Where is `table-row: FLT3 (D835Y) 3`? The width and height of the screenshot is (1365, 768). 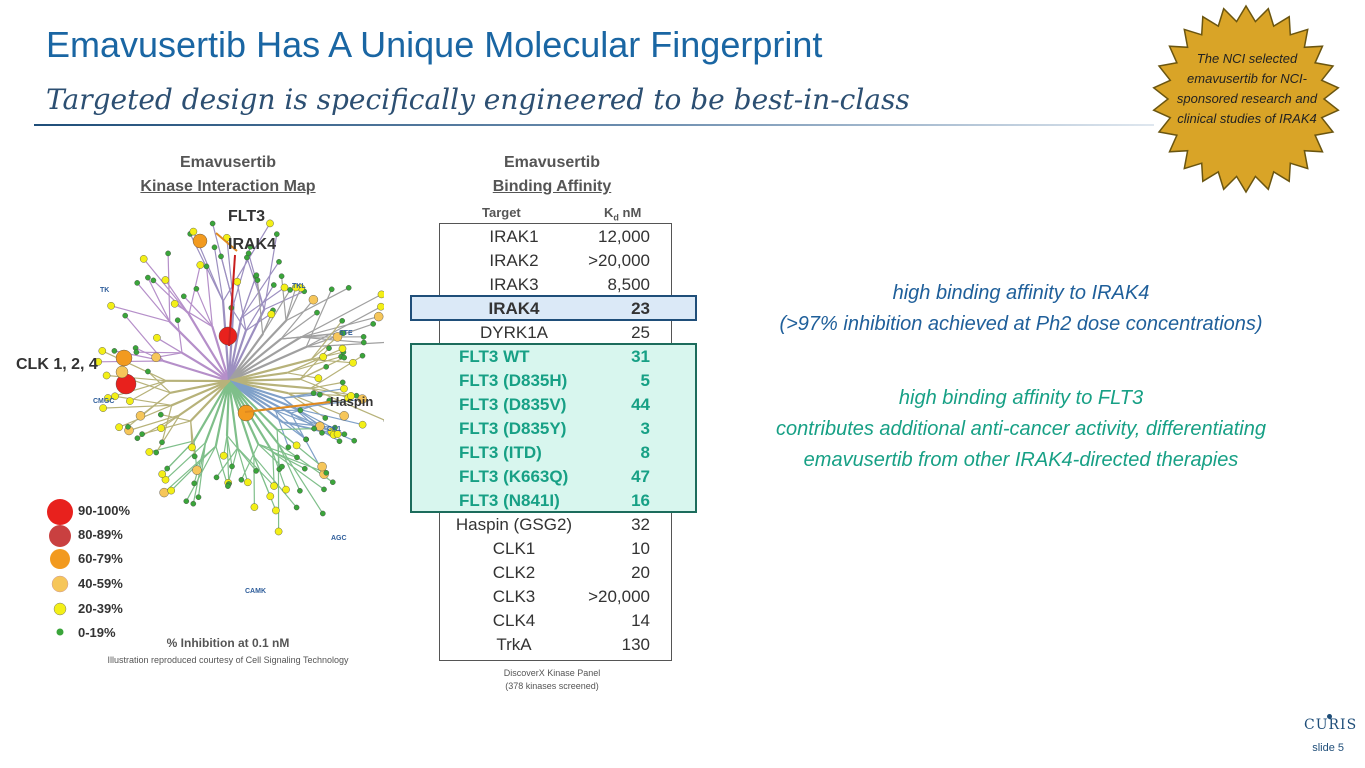 table-row: FLT3 (D835Y) 3 is located at coordinates (555, 429).